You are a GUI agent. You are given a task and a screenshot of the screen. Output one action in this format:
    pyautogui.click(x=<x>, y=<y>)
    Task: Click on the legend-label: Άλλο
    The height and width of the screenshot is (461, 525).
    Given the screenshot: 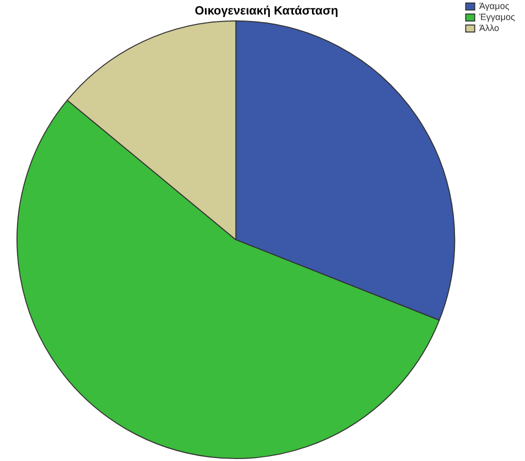 What is the action you would take?
    pyautogui.click(x=489, y=27)
    